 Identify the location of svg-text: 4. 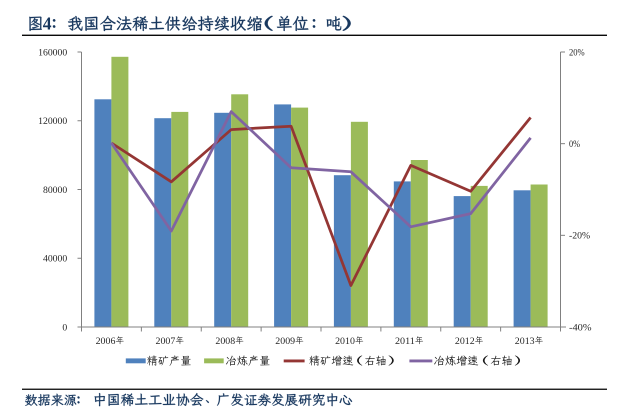
(47, 23).